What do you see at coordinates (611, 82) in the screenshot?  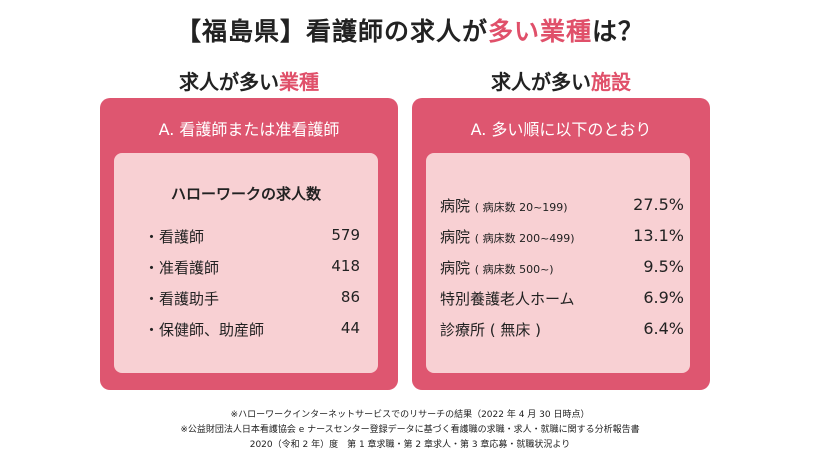 I see `right-heading-accent: 施設` at bounding box center [611, 82].